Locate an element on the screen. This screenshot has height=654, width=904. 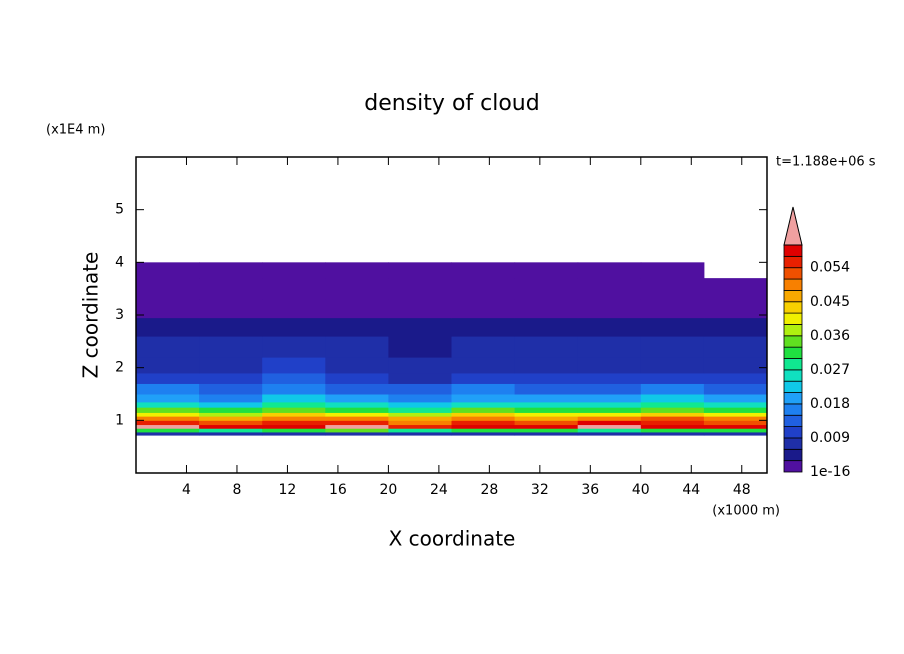
x-tick-label: 8 is located at coordinates (236, 490).